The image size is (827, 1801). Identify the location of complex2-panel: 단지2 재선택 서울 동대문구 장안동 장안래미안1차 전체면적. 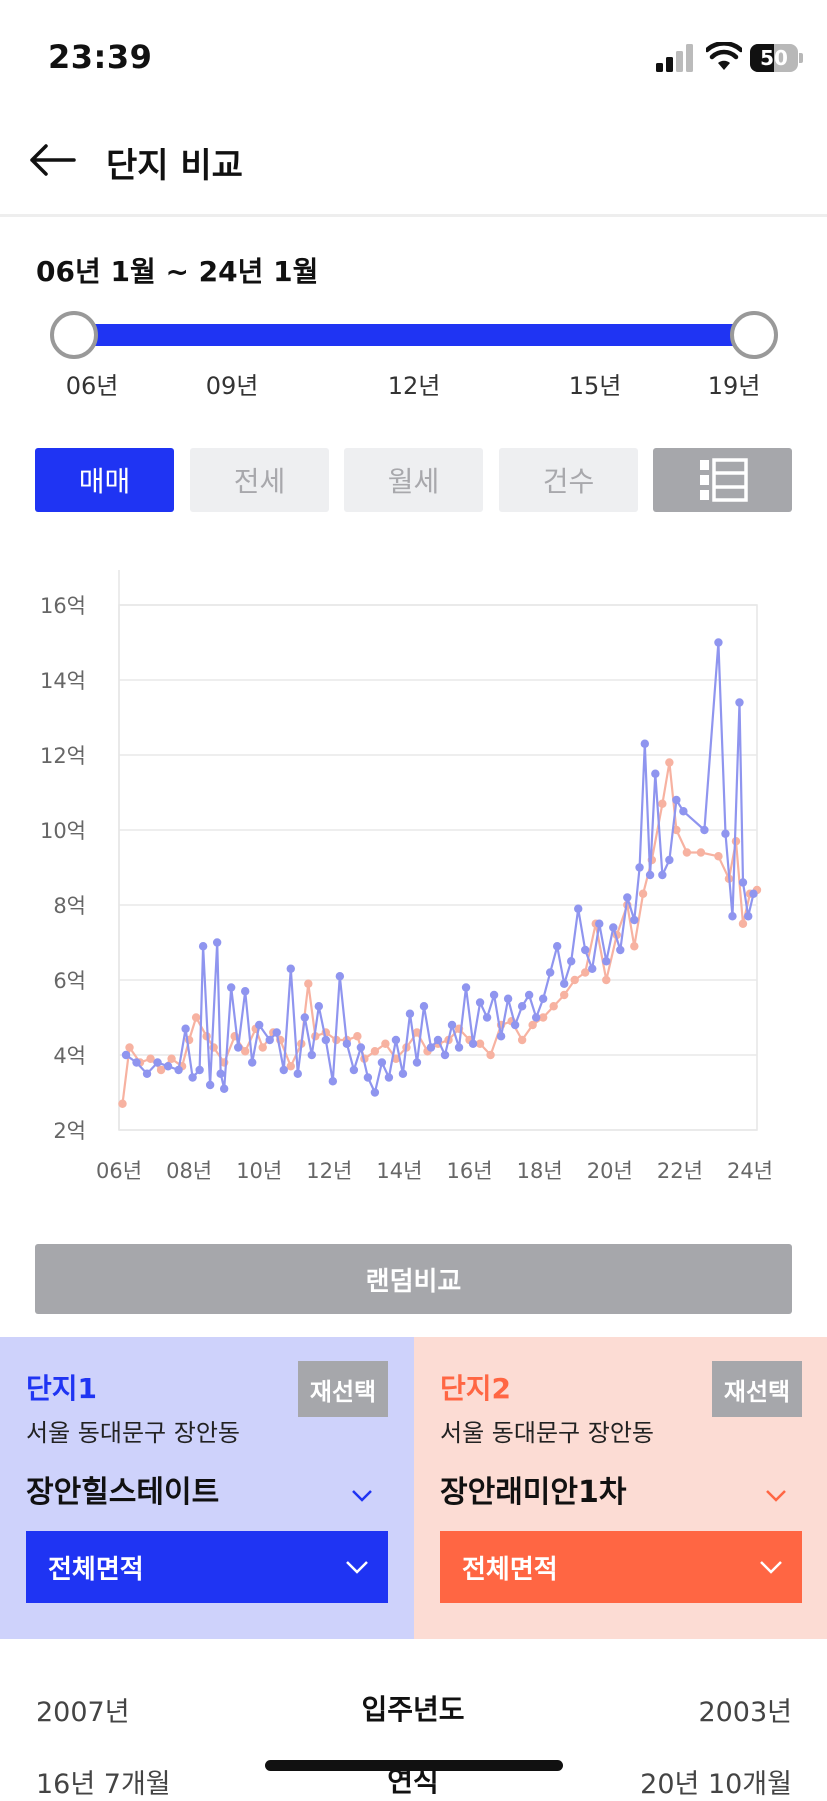
(620, 1488).